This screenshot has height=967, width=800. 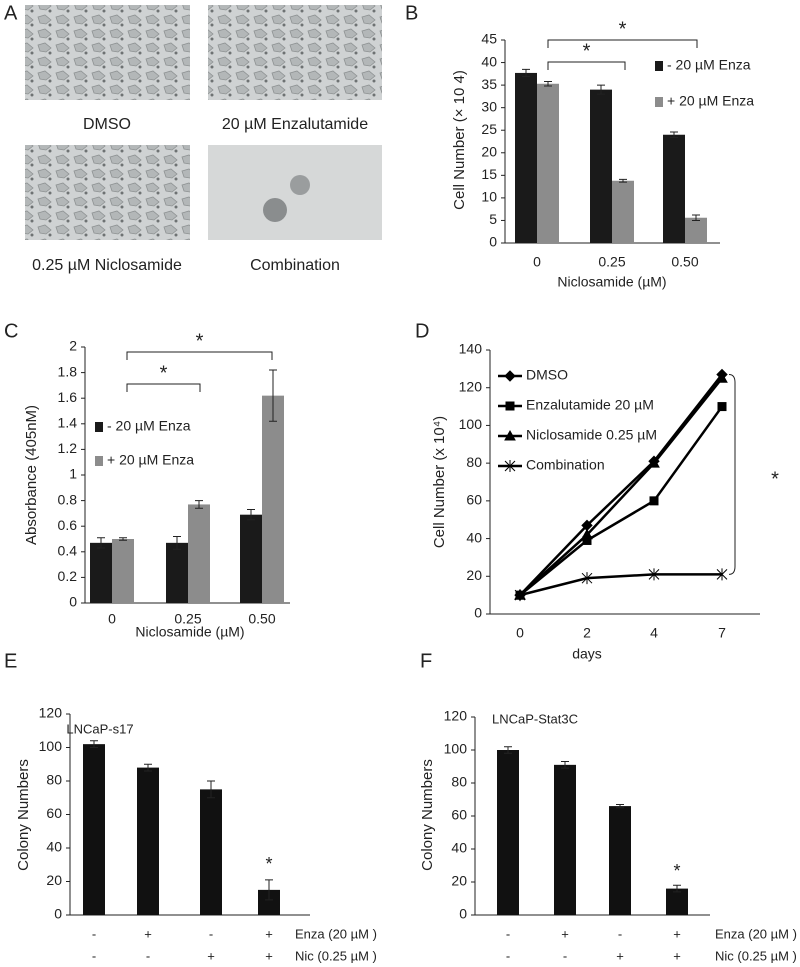 What do you see at coordinates (611, 262) in the screenshot?
I see `x-tick-label: 0.25` at bounding box center [611, 262].